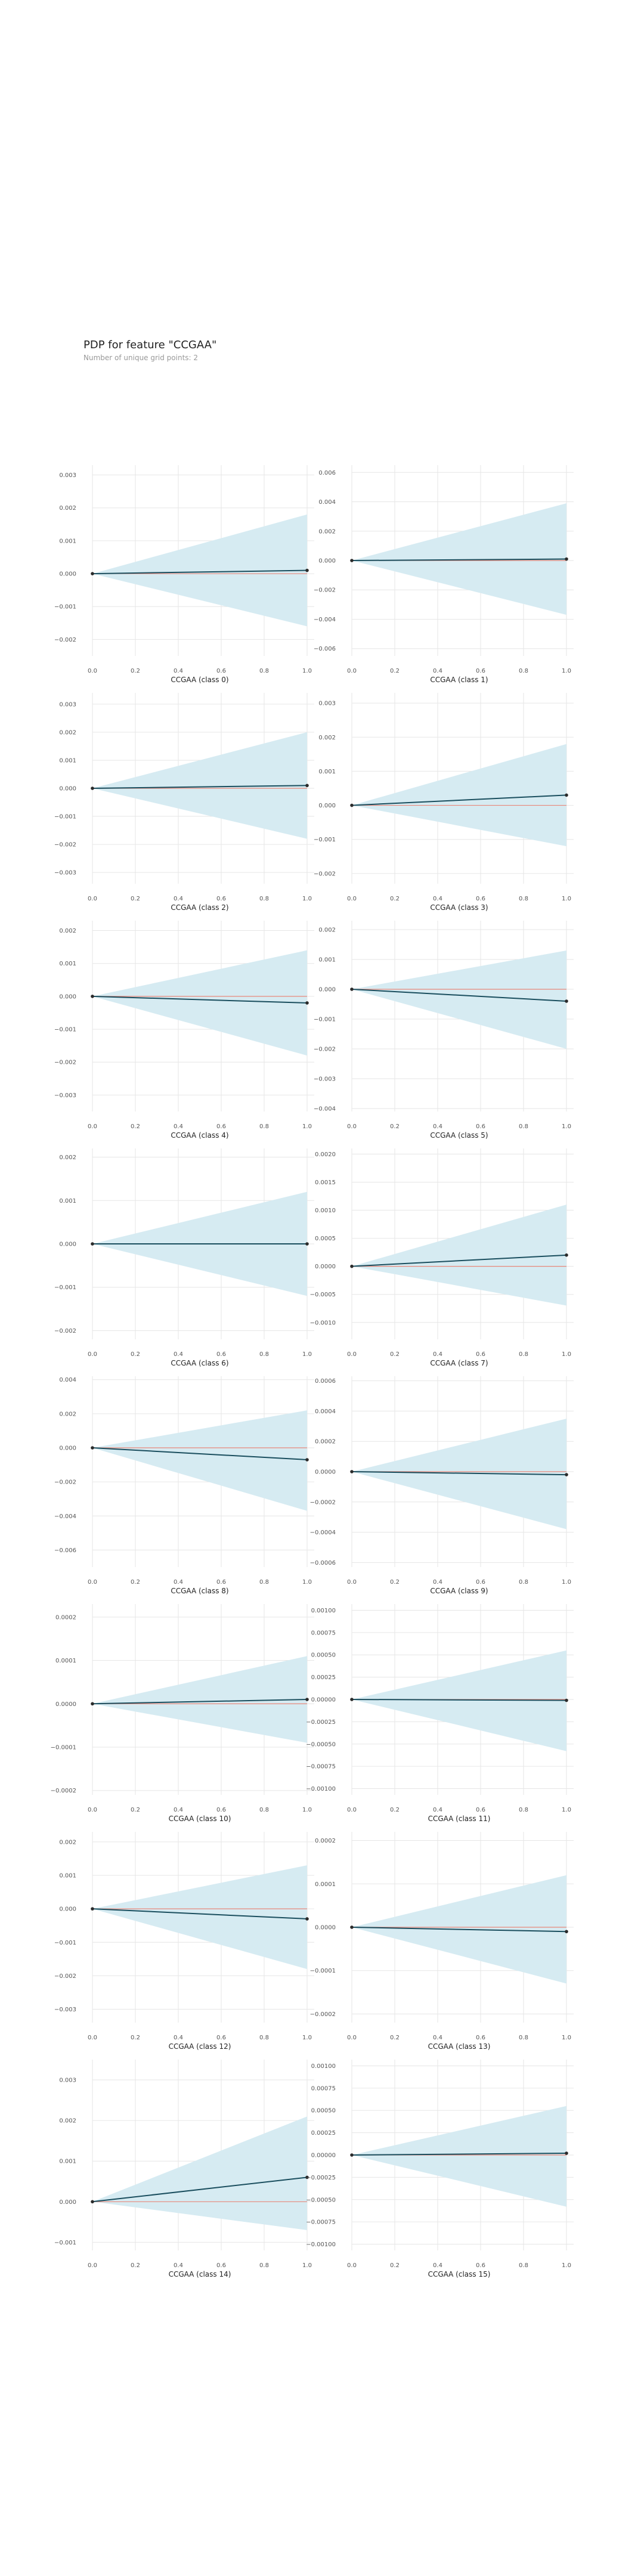  I want to click on y-tick-label: 0.004, so click(327, 503).